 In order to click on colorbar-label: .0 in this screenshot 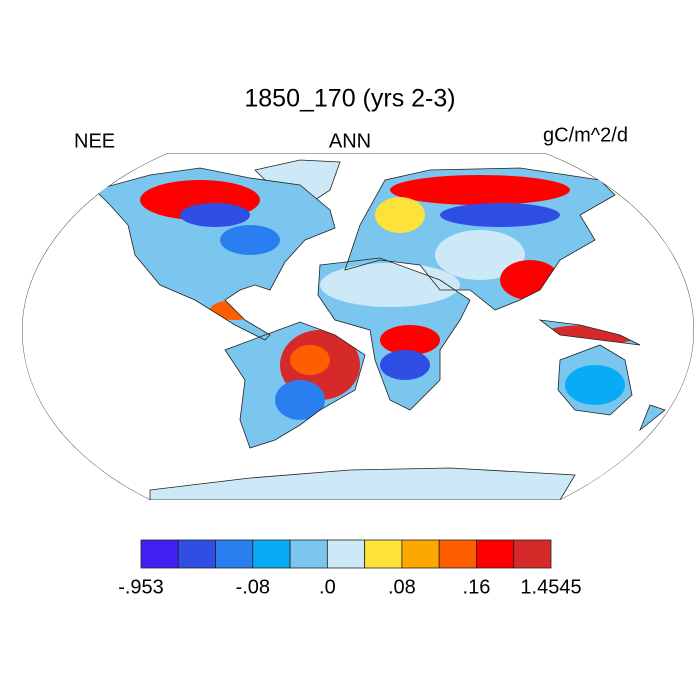, I will do `click(327, 587)`.